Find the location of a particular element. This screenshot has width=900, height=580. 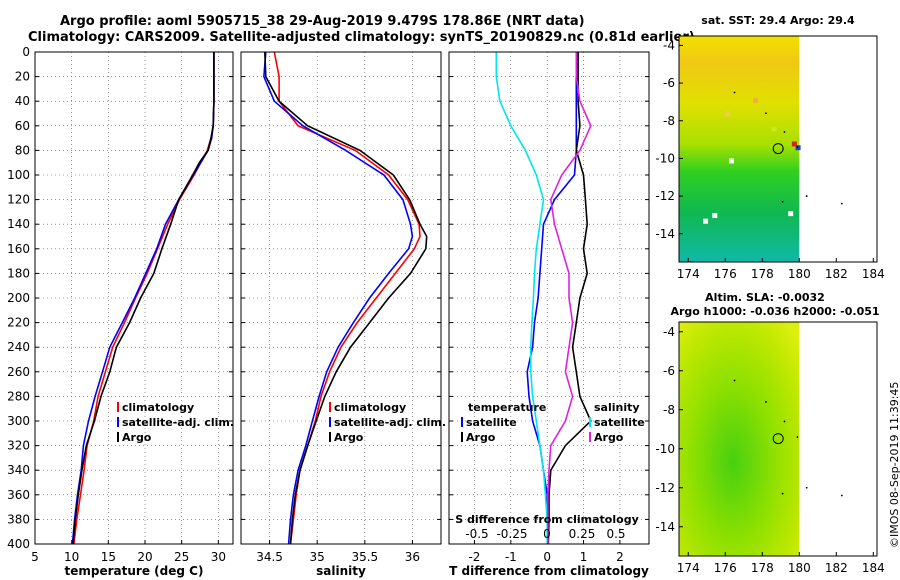

diff-temperature-legend-label: Argo is located at coordinates (481, 437).